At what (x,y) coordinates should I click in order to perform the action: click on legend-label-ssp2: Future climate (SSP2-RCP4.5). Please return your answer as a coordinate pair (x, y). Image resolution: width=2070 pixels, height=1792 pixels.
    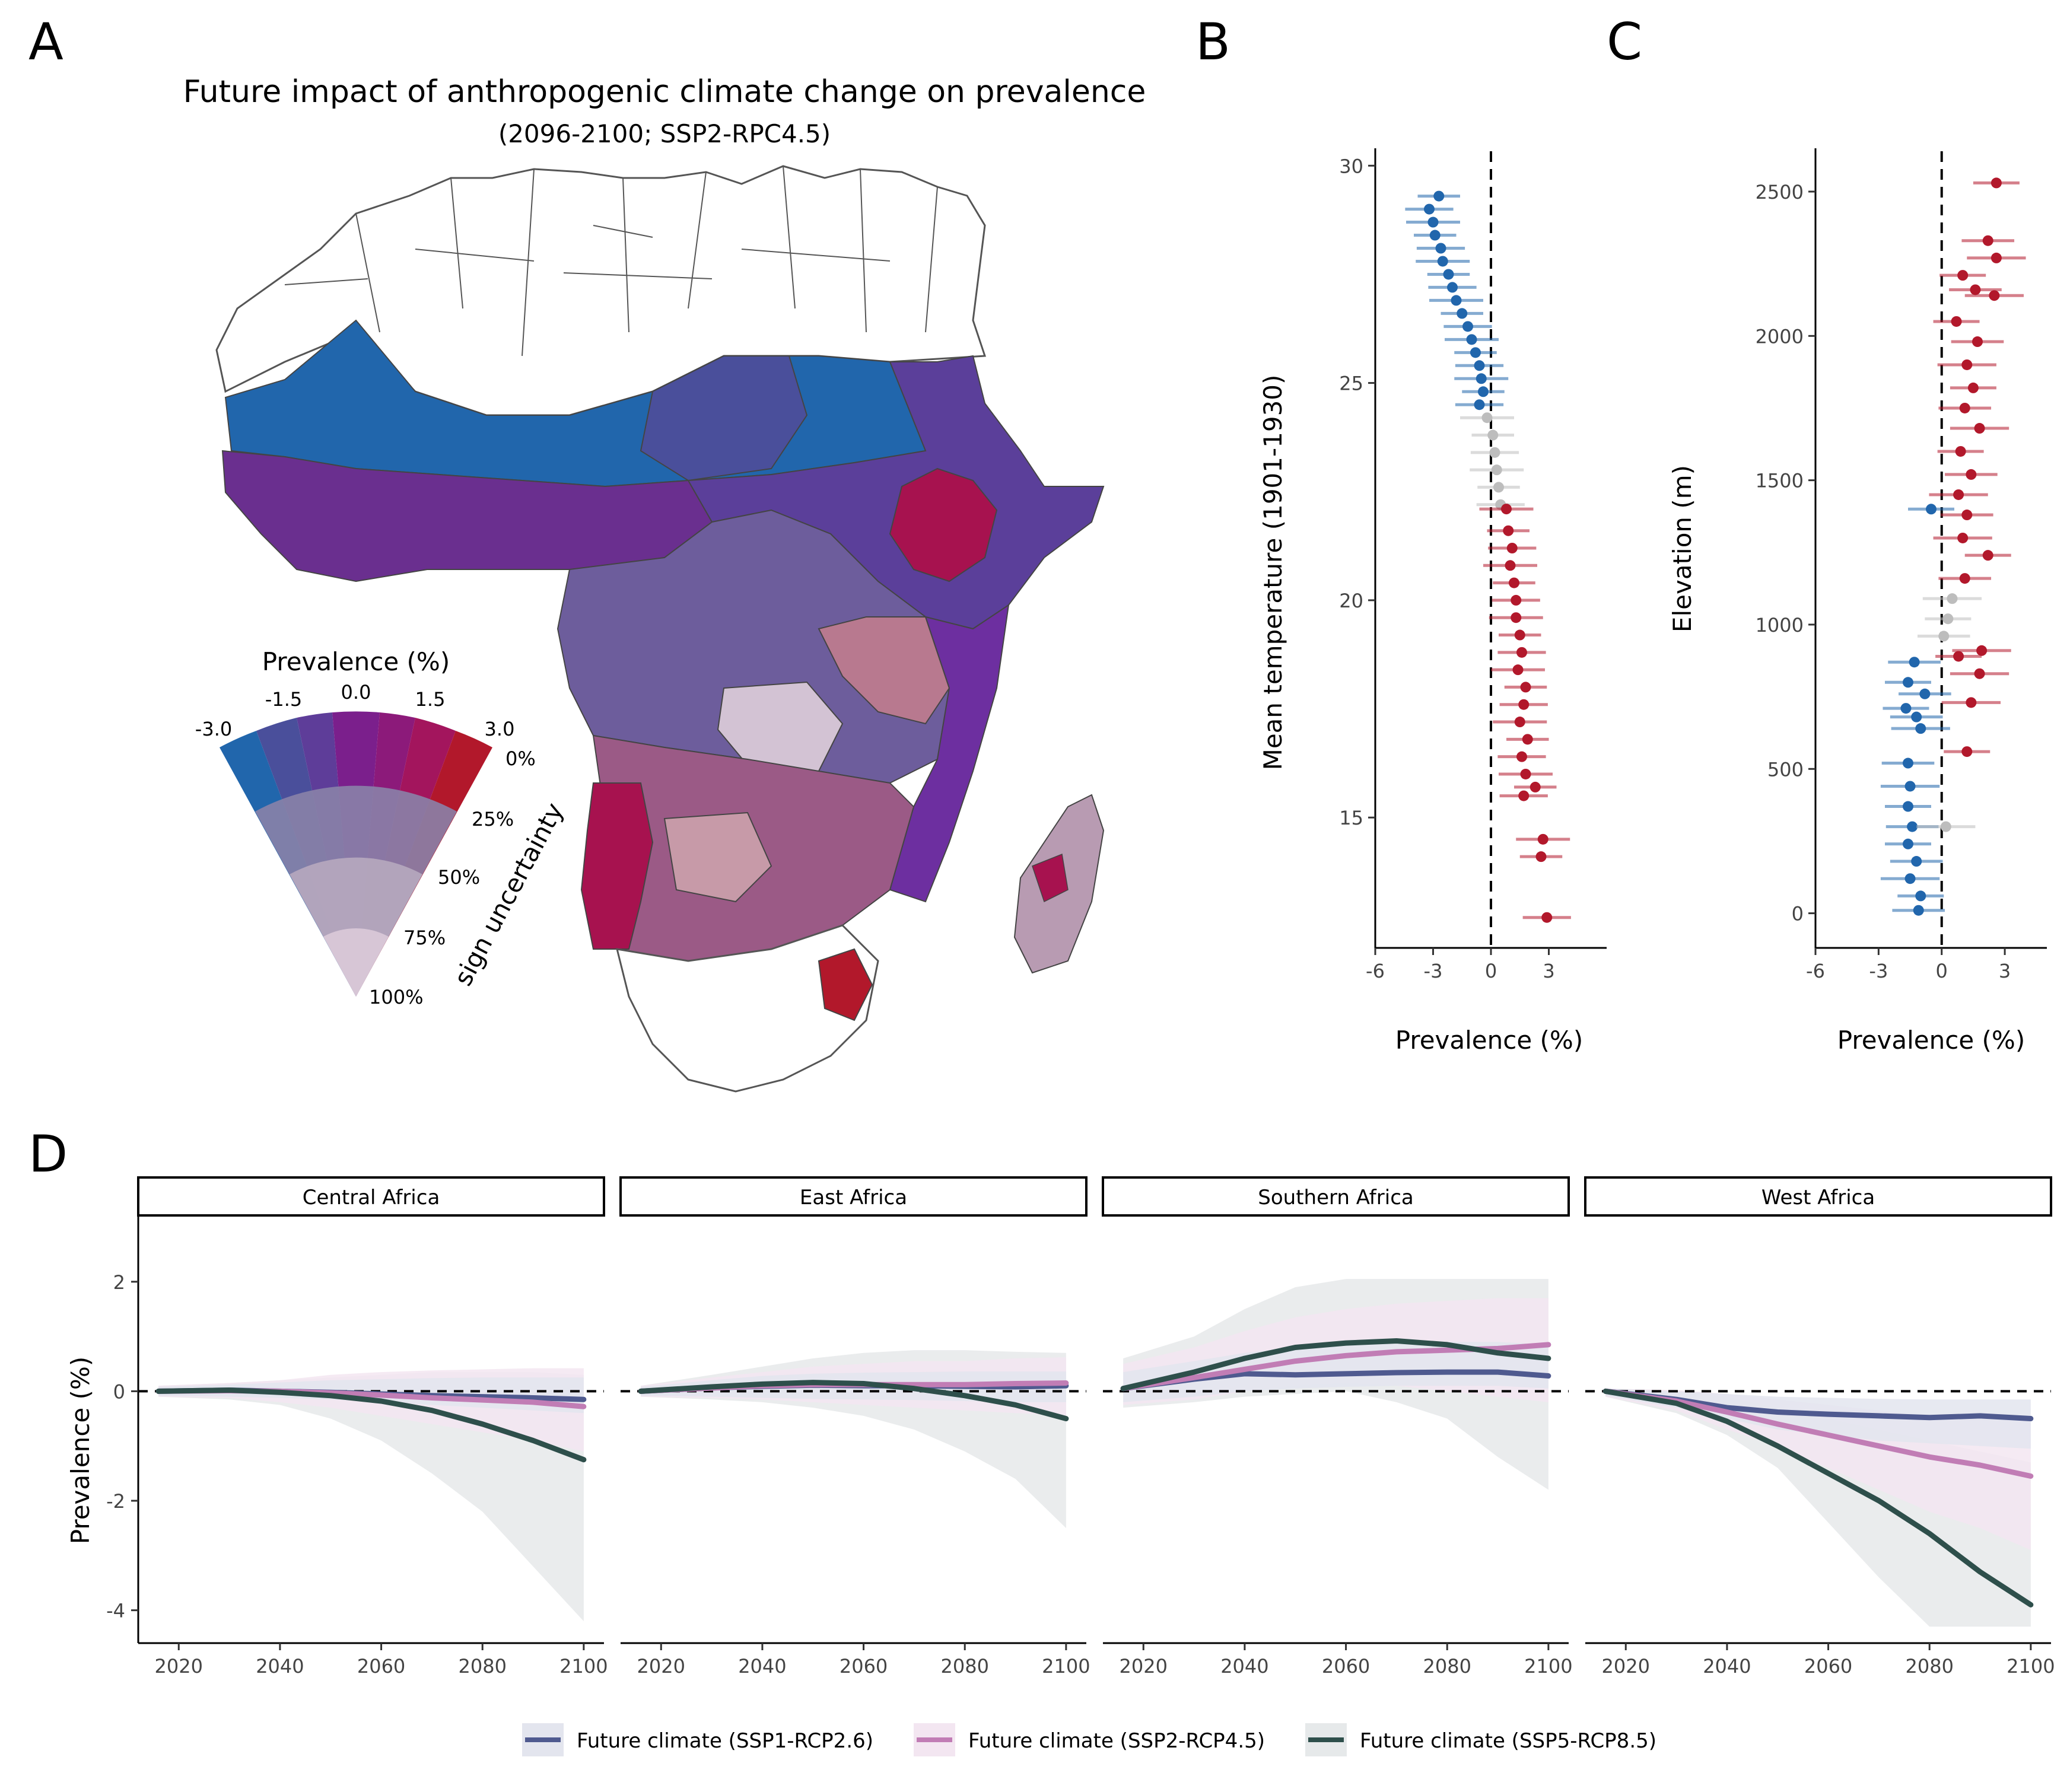
    Looking at the image, I should click on (1116, 1741).